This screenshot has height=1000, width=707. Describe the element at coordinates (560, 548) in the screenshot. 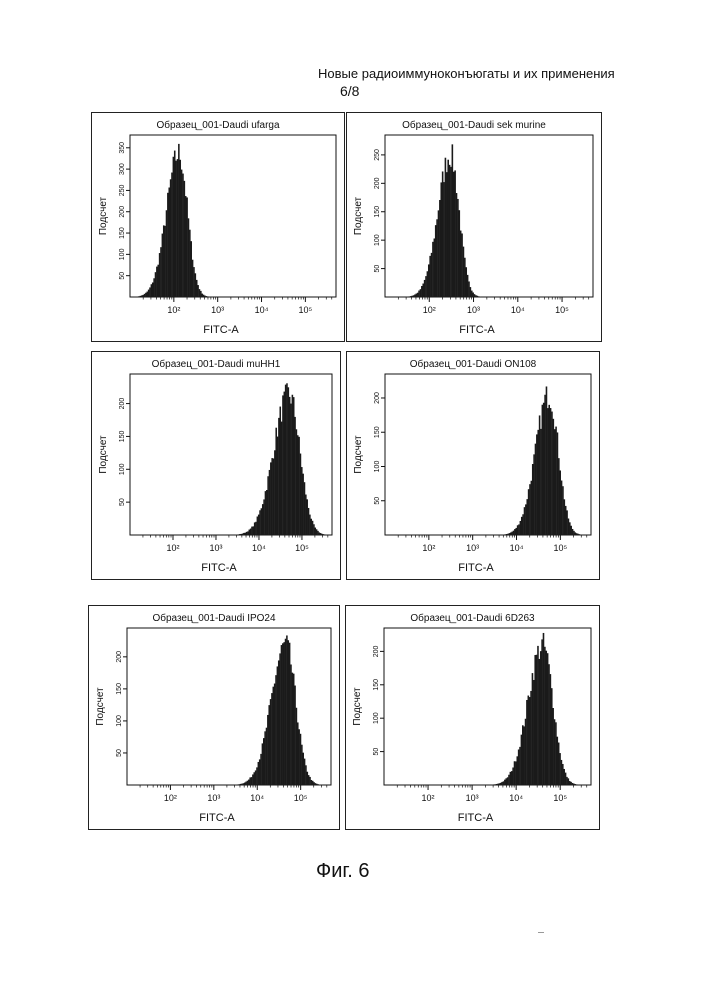

I see `x-tick-label: 10⁵` at that location.